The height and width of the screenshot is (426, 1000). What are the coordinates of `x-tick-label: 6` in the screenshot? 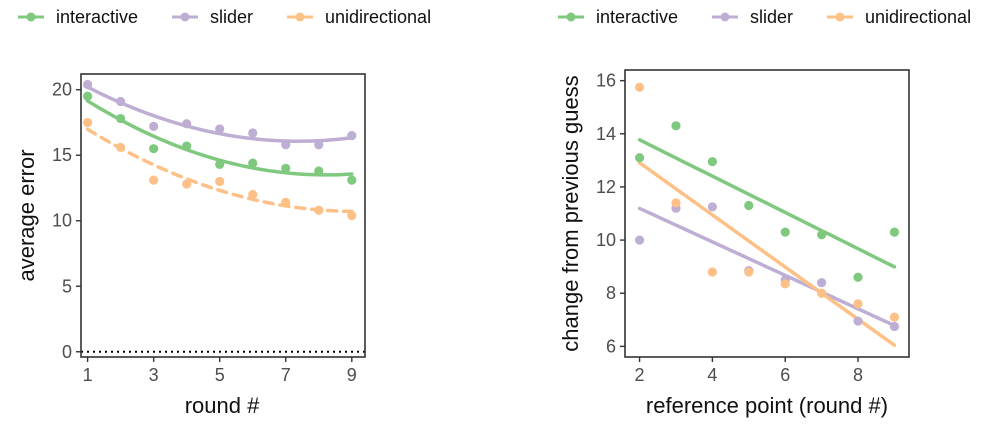 It's located at (785, 375).